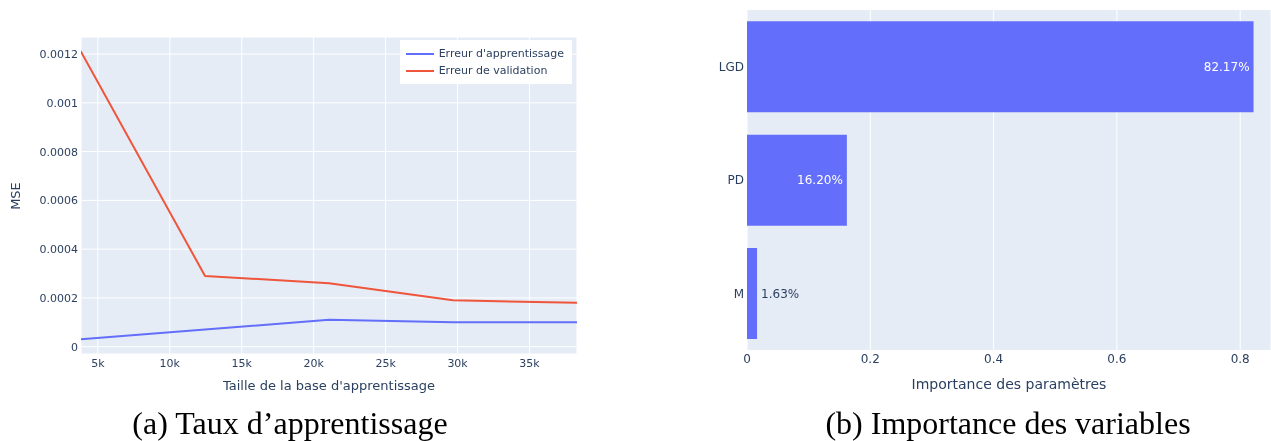 This screenshot has width=1271, height=441. Describe the element at coordinates (242, 363) in the screenshot. I see `x-tick-label: 15k` at that location.